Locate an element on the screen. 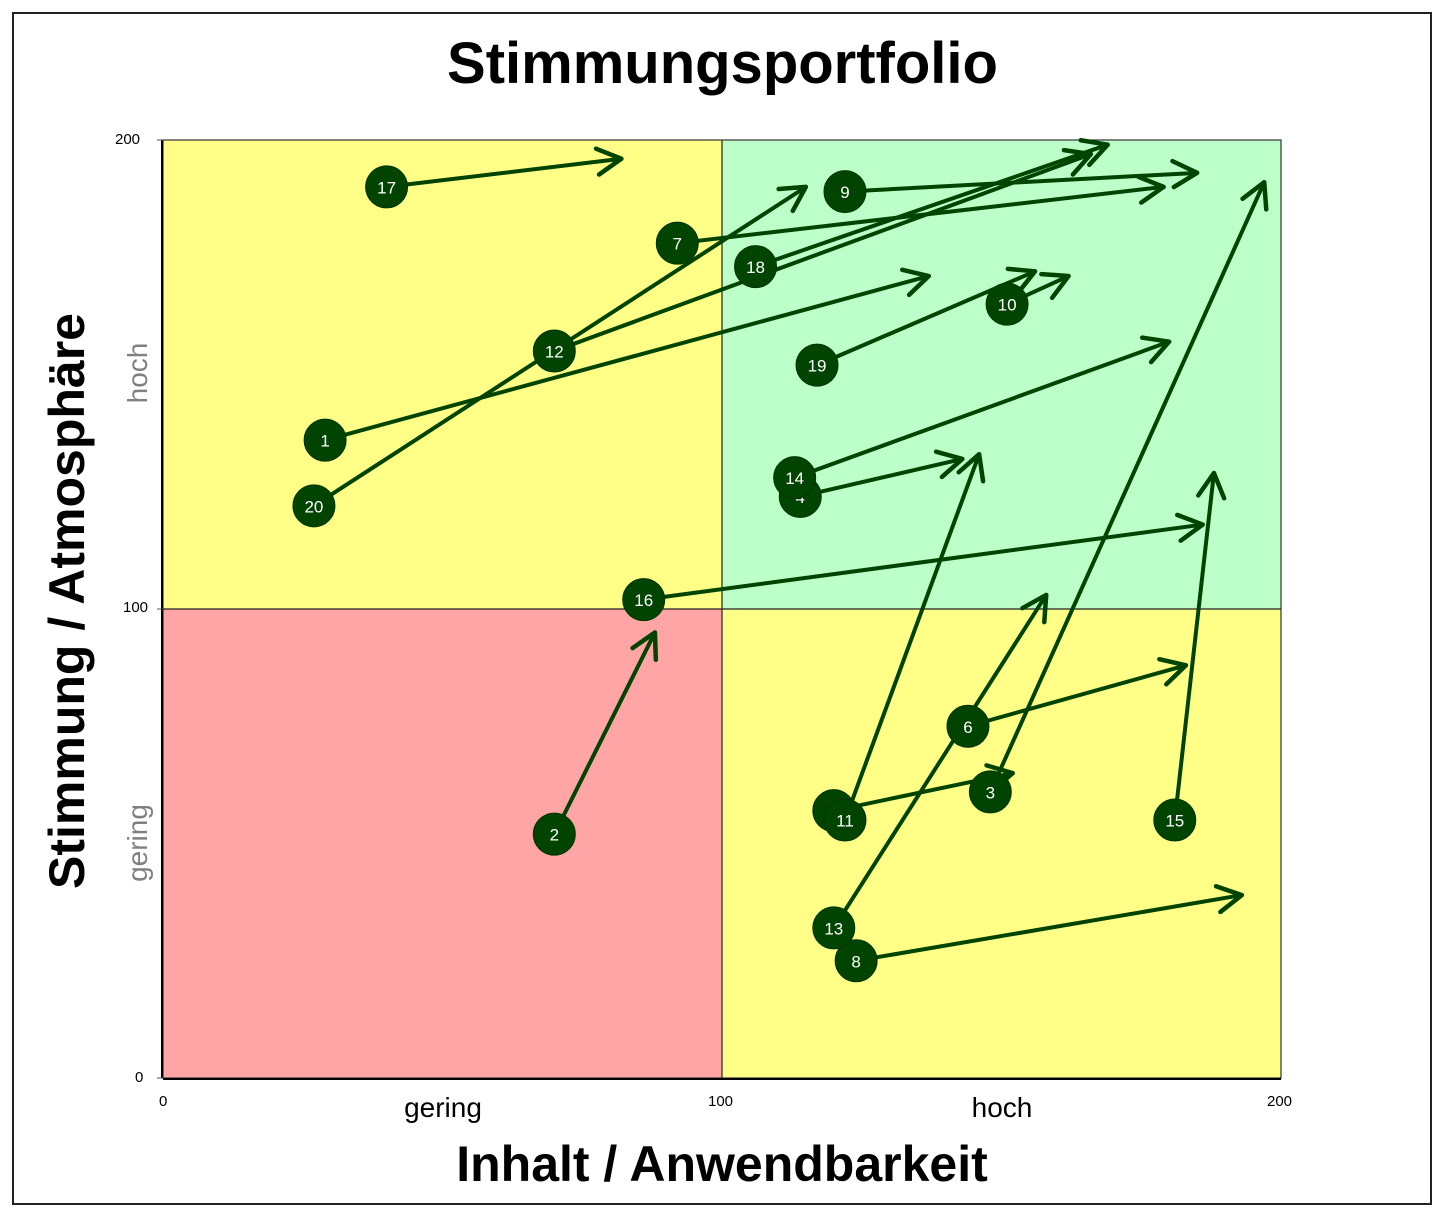  y-category-low: gering is located at coordinates (137, 843).